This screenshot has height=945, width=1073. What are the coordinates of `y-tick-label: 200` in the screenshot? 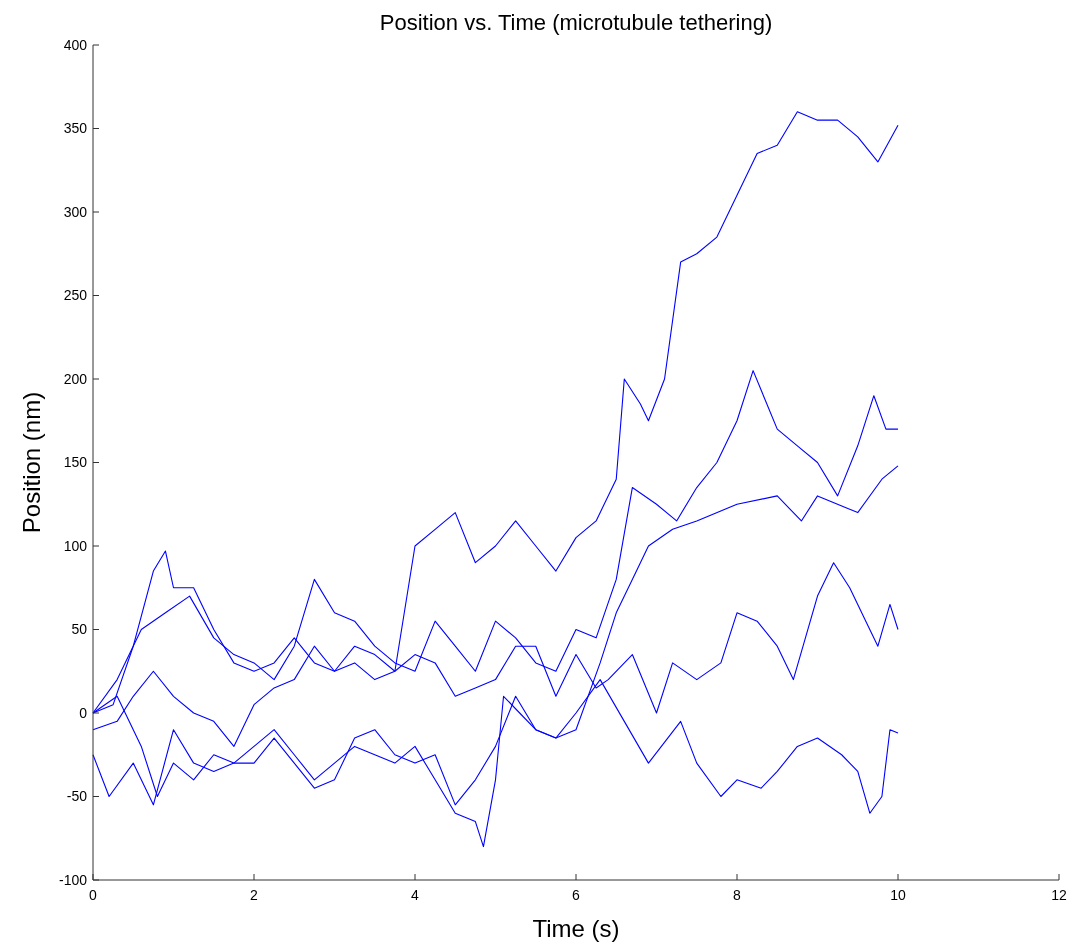 It's located at (75, 378).